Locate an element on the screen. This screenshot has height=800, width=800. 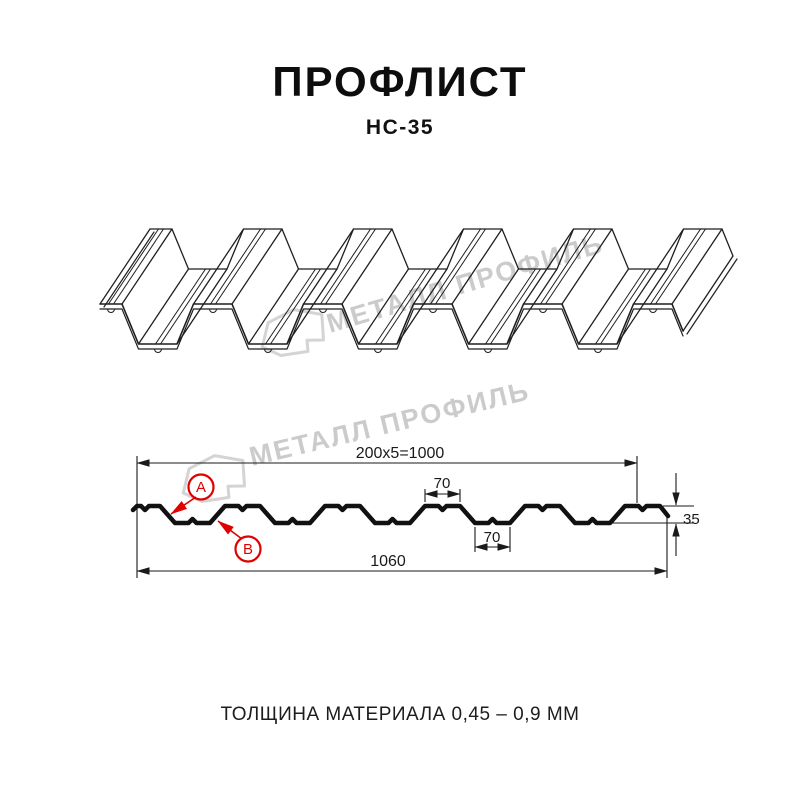
dim-valley-width: 70 is located at coordinates (492, 537).